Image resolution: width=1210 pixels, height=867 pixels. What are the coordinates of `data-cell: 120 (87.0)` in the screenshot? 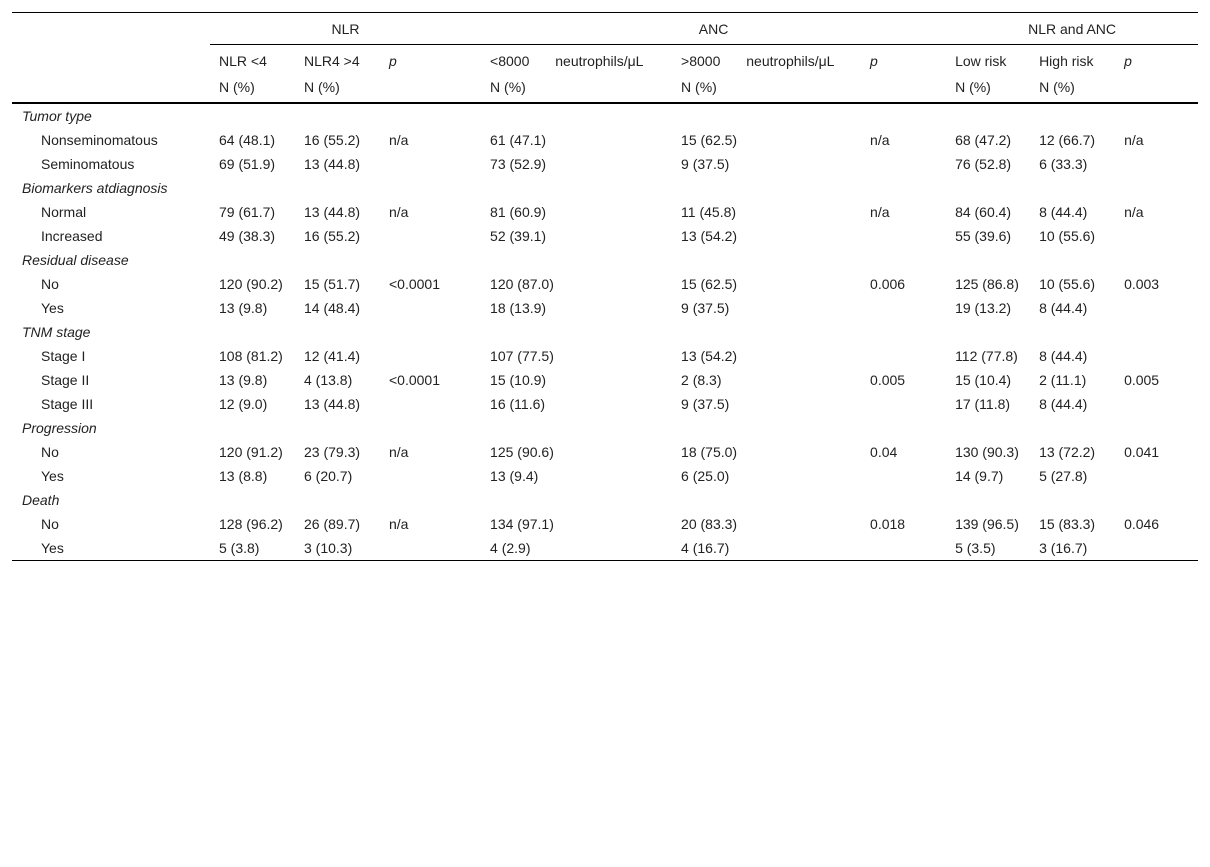 It's located at (522, 284).